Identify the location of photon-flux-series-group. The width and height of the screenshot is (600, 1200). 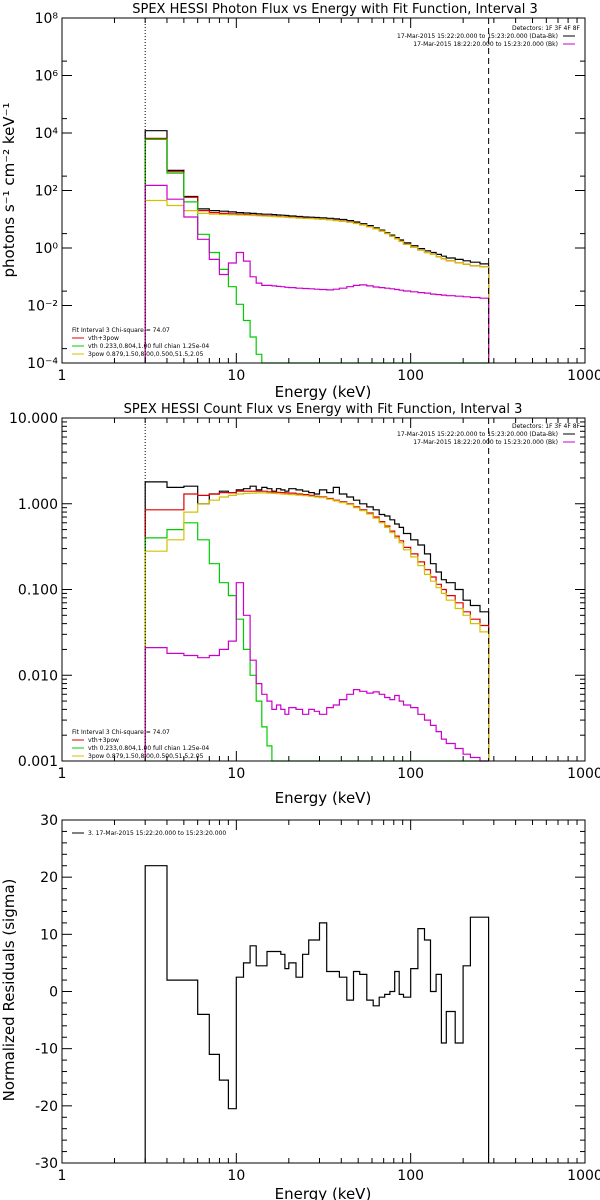
(317, 247).